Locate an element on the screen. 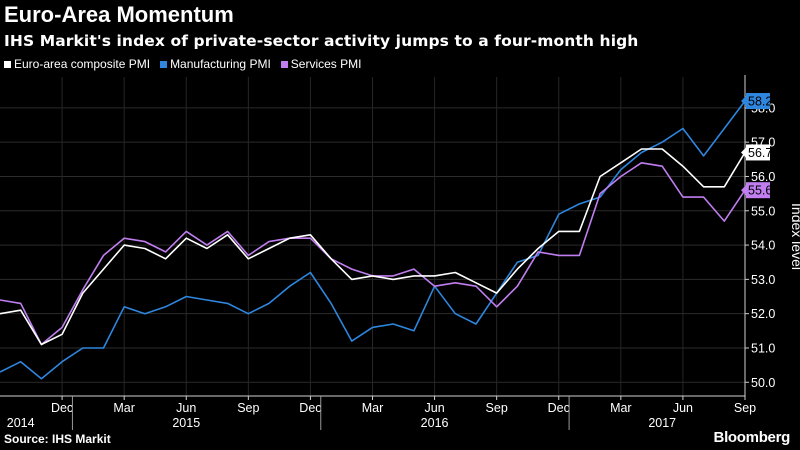  bloomberg-logo: Bloomberg is located at coordinates (752, 437).